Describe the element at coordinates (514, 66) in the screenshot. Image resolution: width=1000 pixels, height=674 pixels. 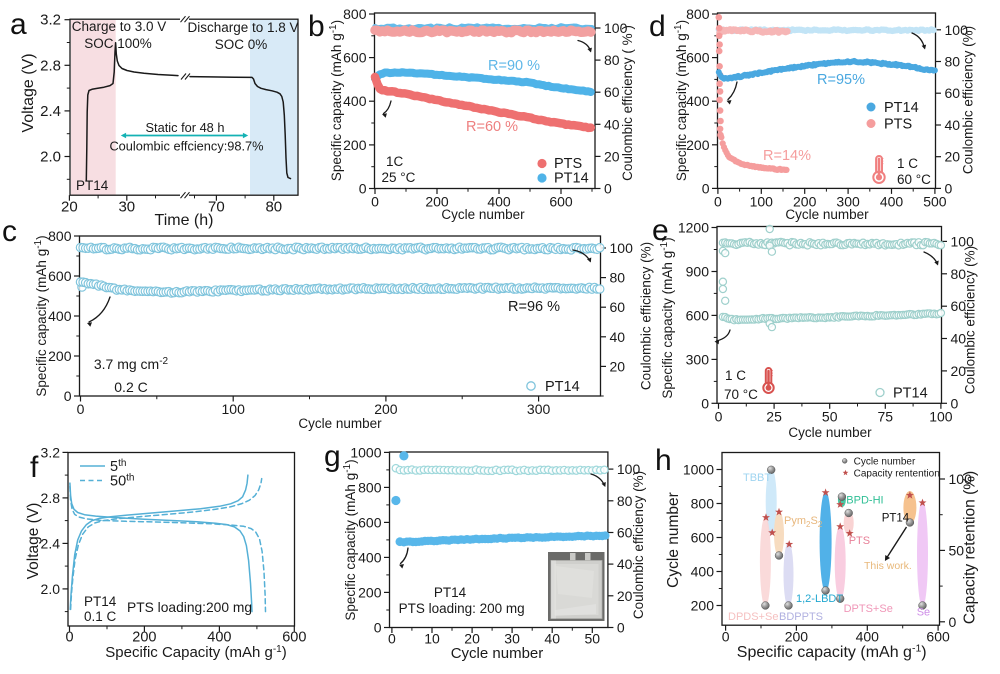
I see `svg-text: R=90 %` at that location.